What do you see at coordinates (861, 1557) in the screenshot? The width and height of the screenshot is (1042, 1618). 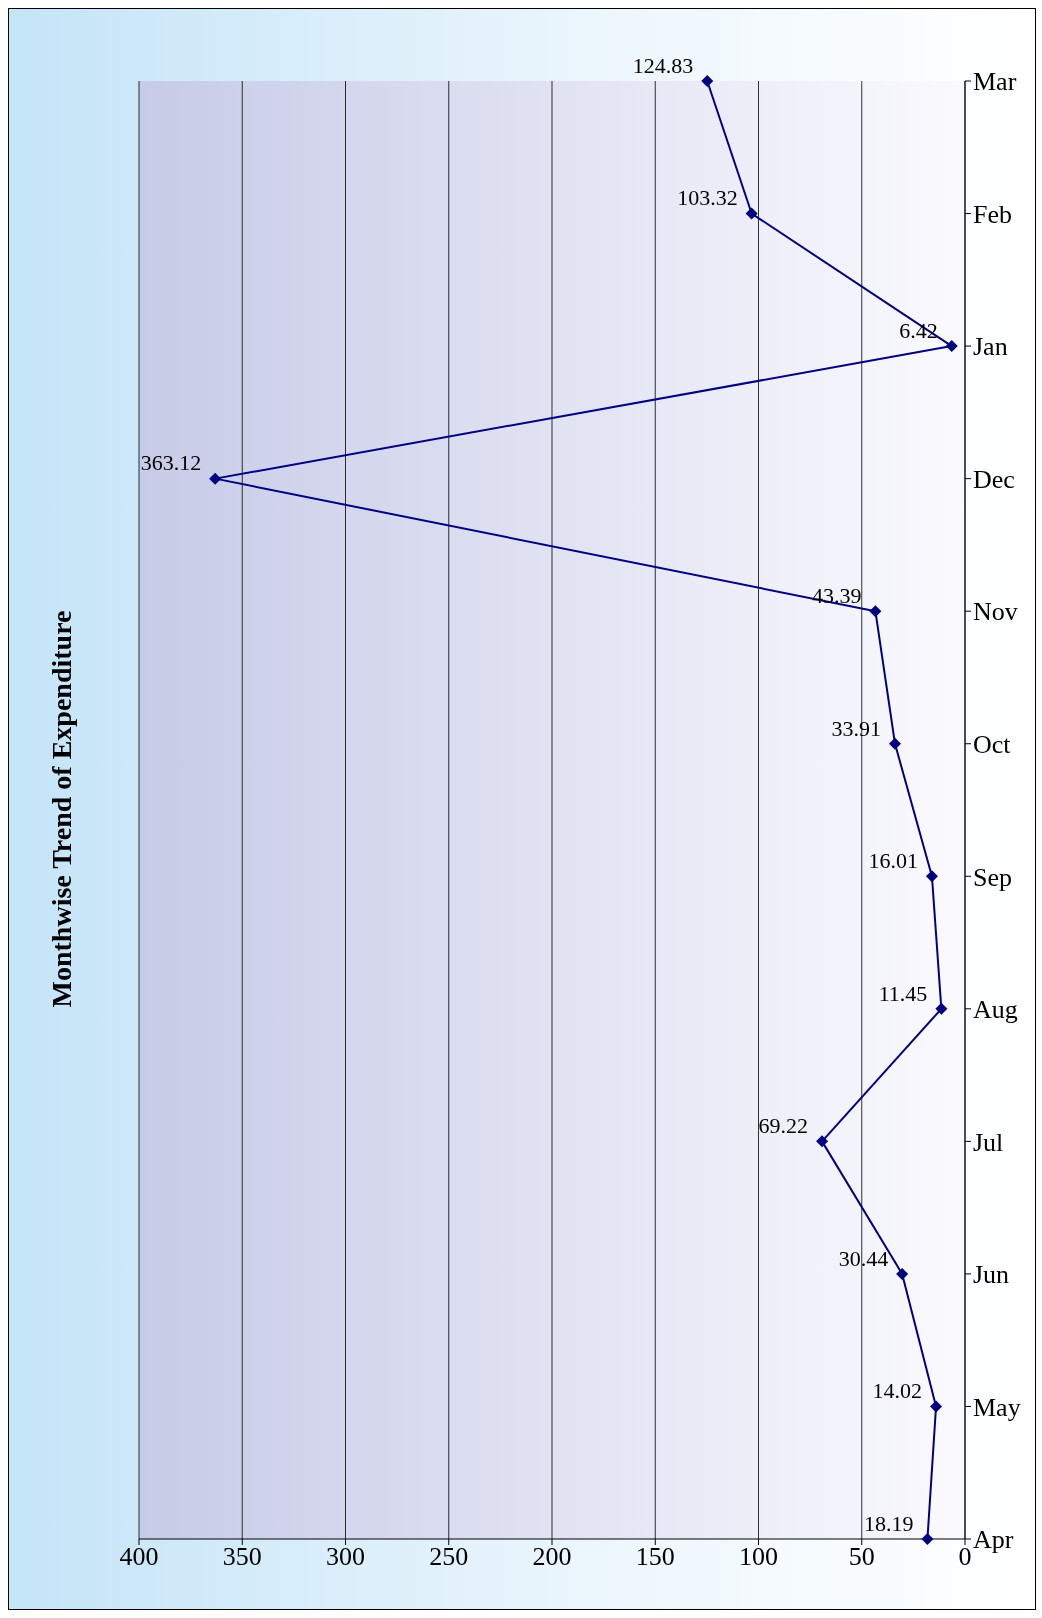 I see `x-tick-label: 50` at bounding box center [861, 1557].